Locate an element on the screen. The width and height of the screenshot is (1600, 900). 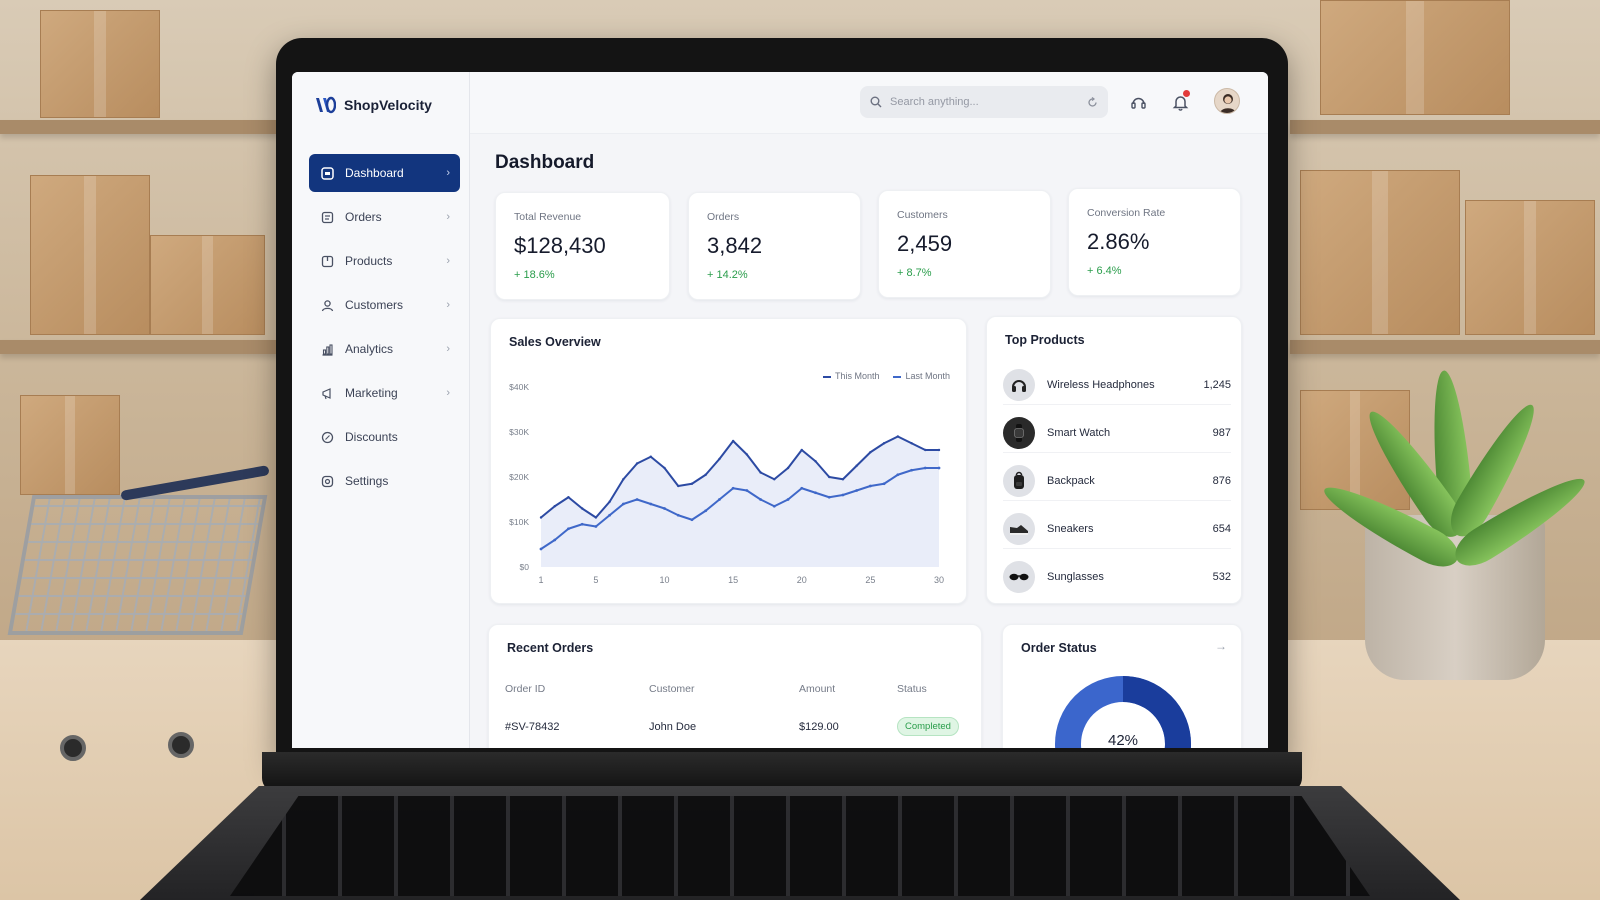
y-tick-label: $10K is located at coordinates (519, 522).